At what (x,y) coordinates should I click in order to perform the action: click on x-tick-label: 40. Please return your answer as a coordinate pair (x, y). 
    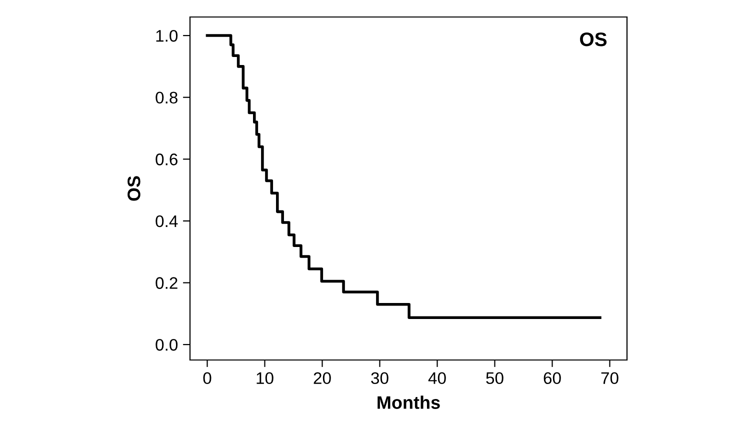
    Looking at the image, I should click on (437, 378).